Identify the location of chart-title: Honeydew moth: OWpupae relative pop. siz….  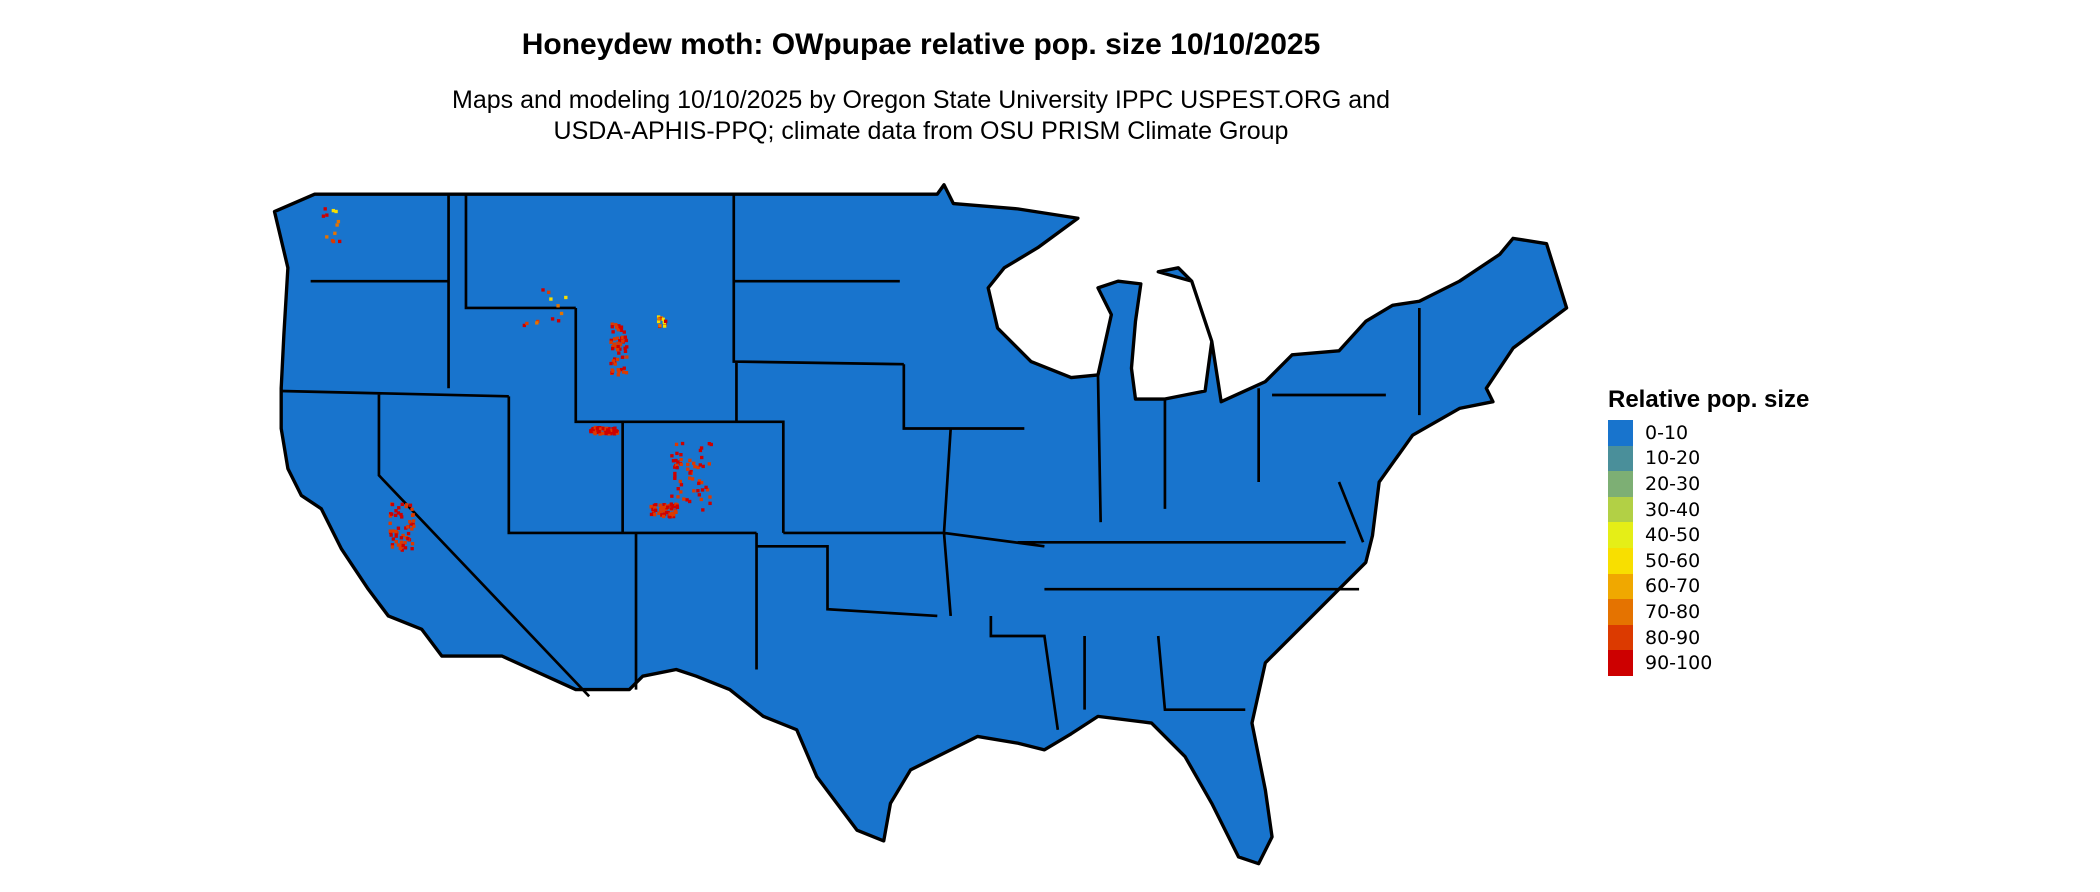
(921, 44).